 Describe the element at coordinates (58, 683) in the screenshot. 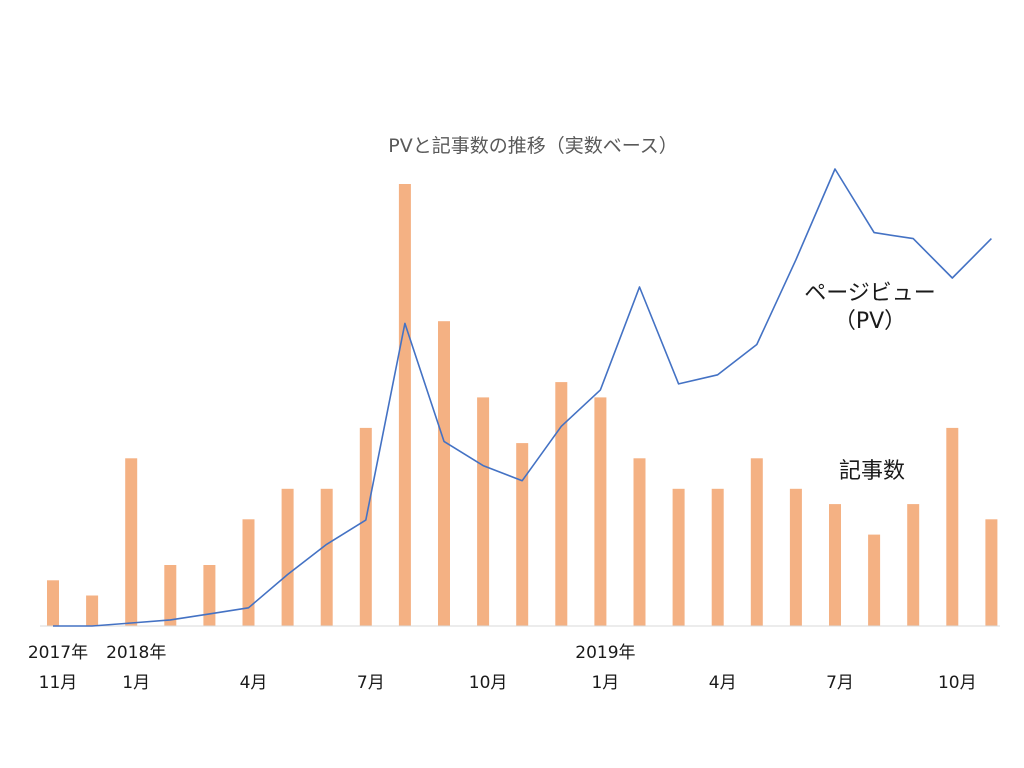

I see `x-tick-month-label: 11月` at that location.